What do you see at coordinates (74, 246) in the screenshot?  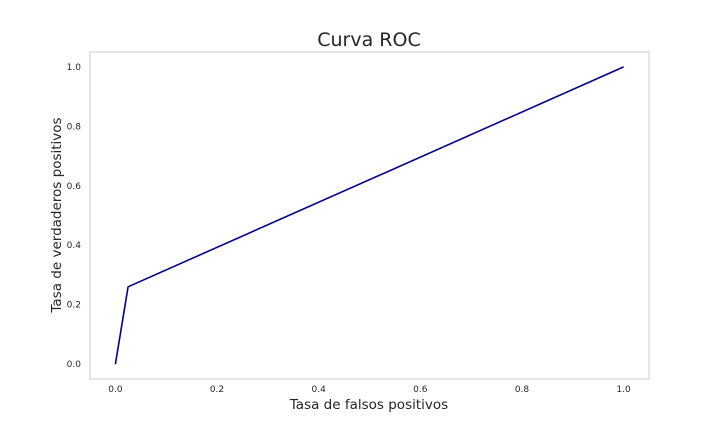 I see `y-tick-label: 0.4` at bounding box center [74, 246].